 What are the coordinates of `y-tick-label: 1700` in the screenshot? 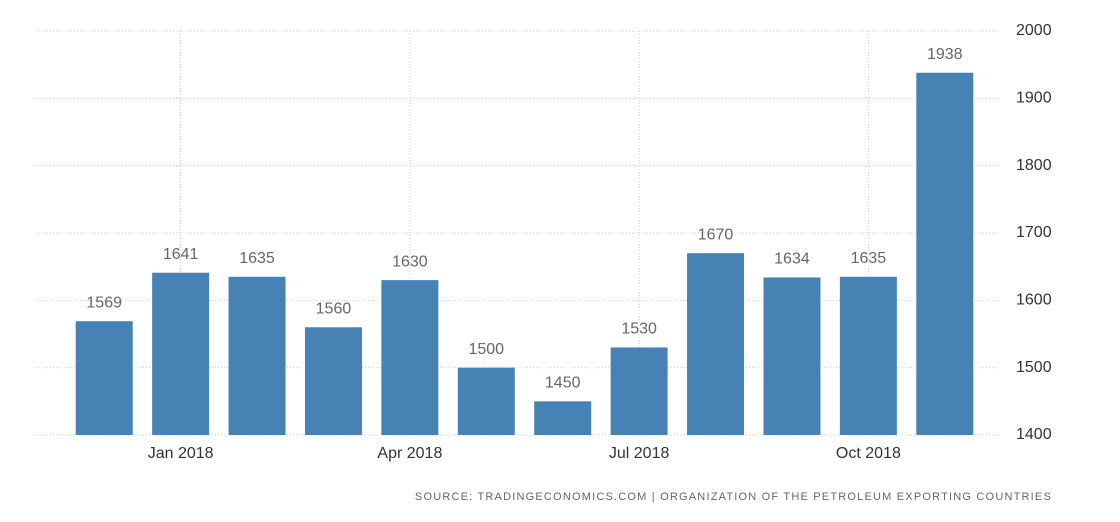 It's located at (1034, 232).